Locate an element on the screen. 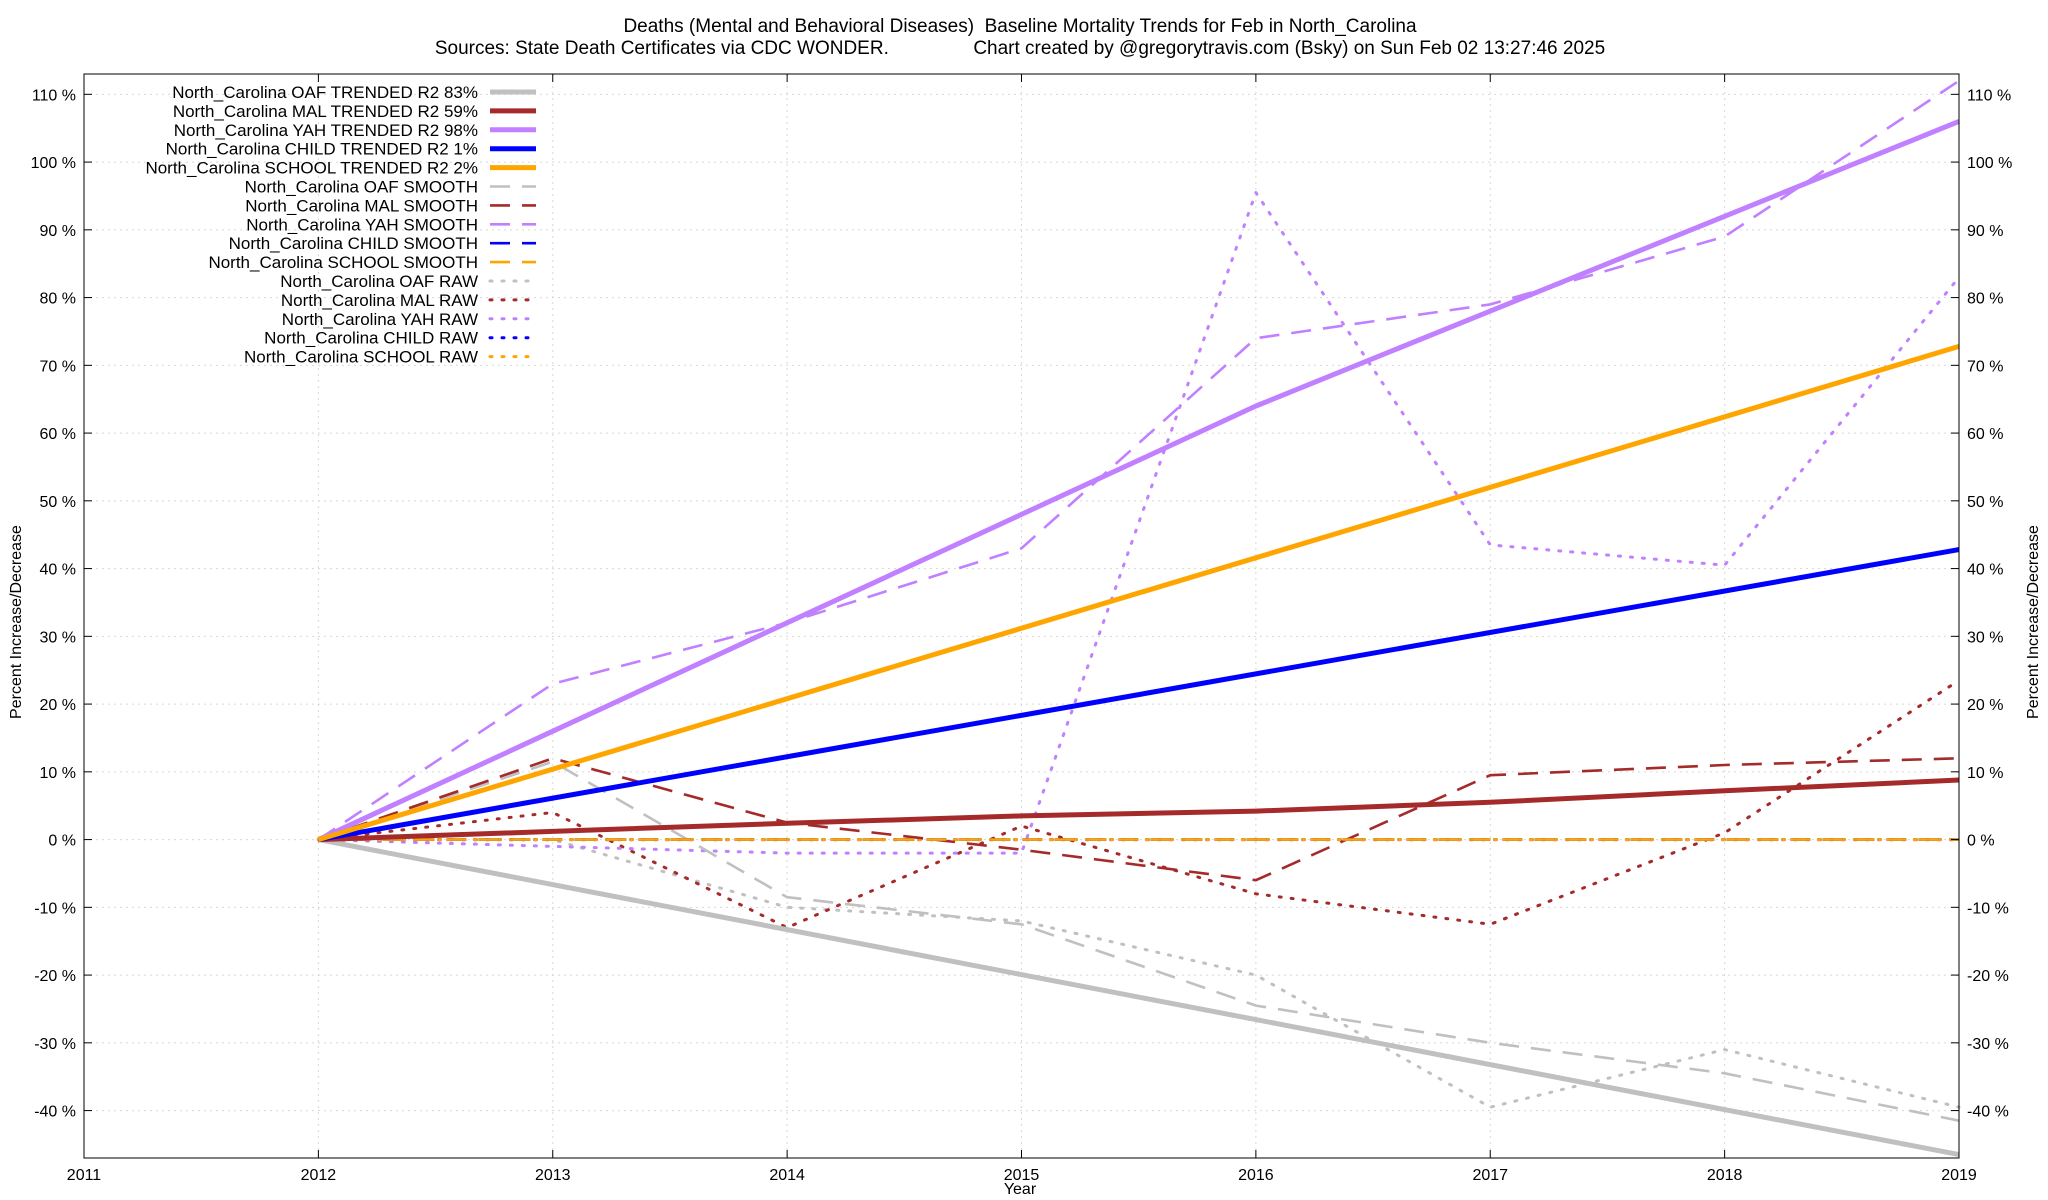 This screenshot has height=1200, width=2048. legend-label: North_Carolina YAH TRENDED R2 98% is located at coordinates (326, 130).